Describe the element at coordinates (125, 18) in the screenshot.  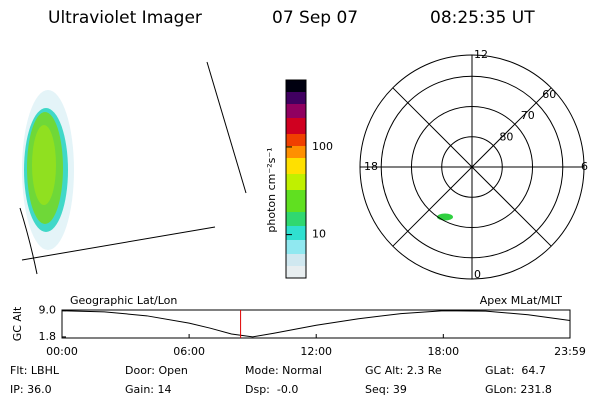
I see `title: Ultraviolet Imager` at that location.